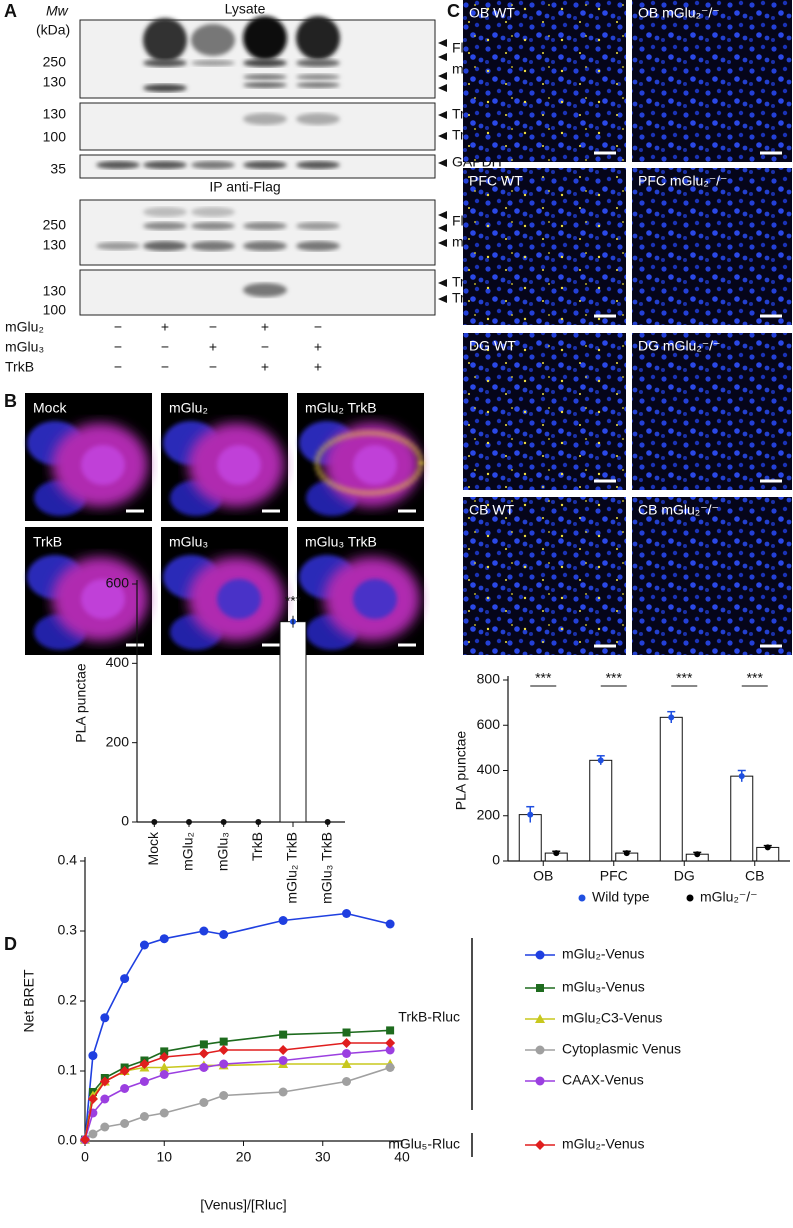 The image size is (793, 1228). What do you see at coordinates (55, 291) in the screenshot?
I see `mw-marker: 130` at bounding box center [55, 291].